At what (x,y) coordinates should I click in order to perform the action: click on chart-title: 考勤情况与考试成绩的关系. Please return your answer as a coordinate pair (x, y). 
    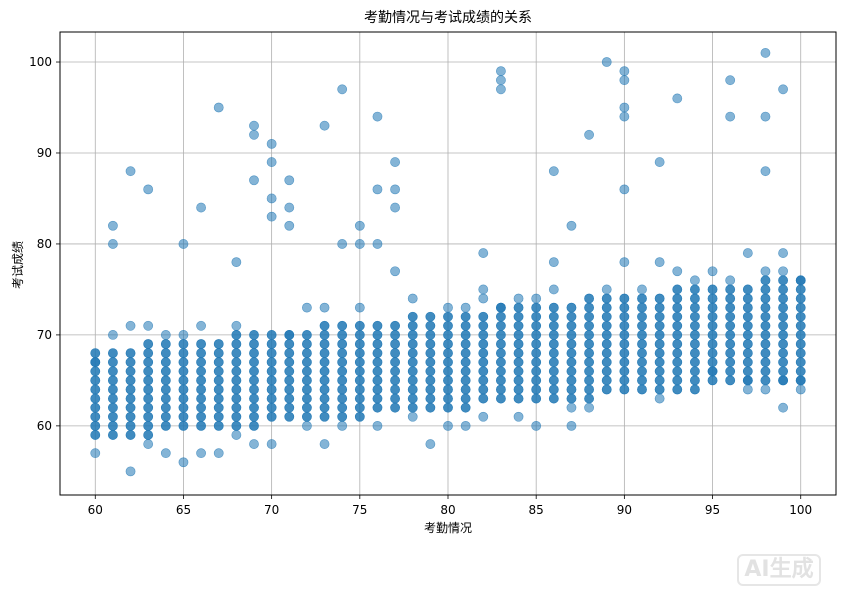
    Looking at the image, I should click on (448, 18).